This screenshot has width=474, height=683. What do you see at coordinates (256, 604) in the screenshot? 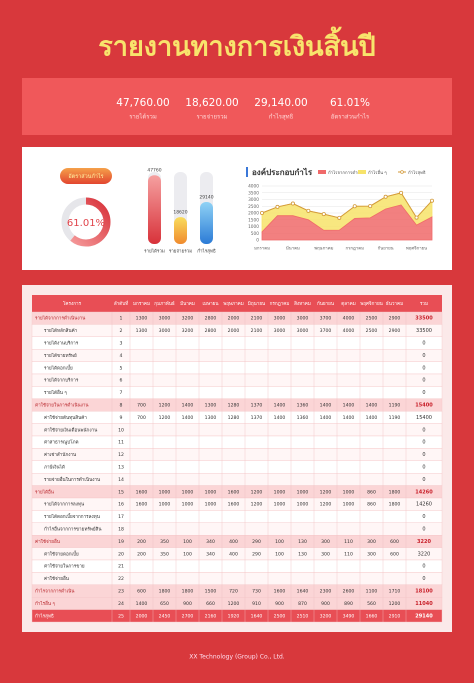
I see `cell-value: 910` at bounding box center [256, 604].